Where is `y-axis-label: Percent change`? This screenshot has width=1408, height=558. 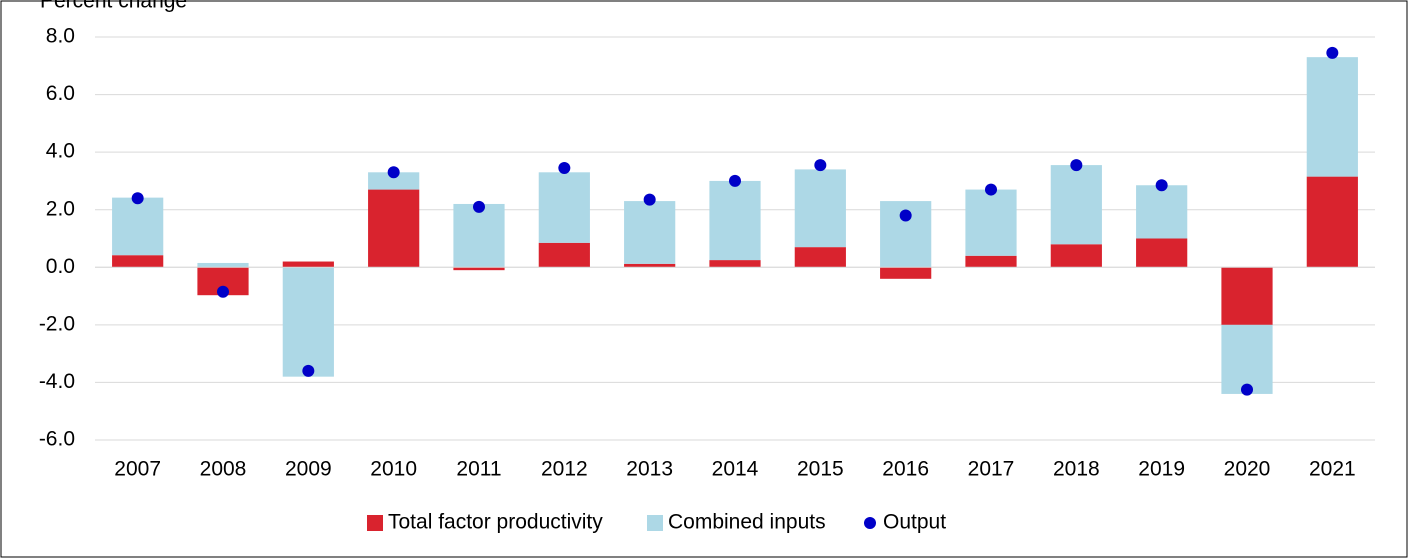 y-axis-label: Percent change is located at coordinates (113, 6).